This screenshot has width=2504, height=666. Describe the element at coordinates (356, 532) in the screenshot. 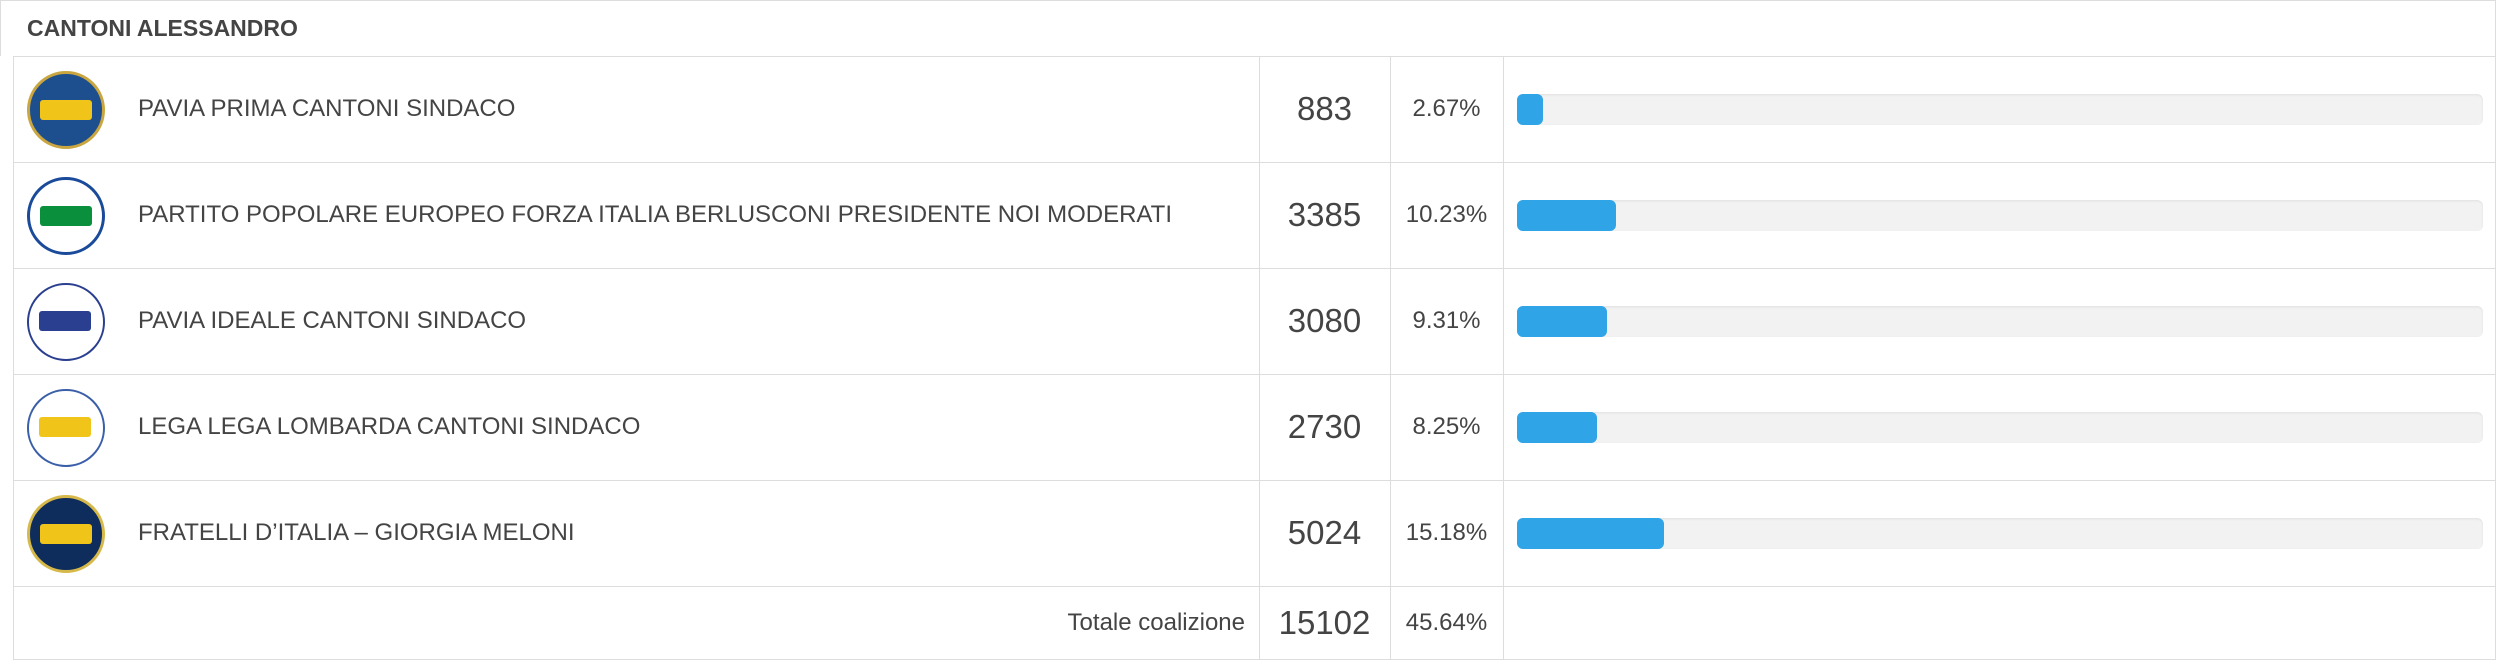

I see `party-name: FRATELLI D’ITALIA – GIORGIA MELONI` at that location.